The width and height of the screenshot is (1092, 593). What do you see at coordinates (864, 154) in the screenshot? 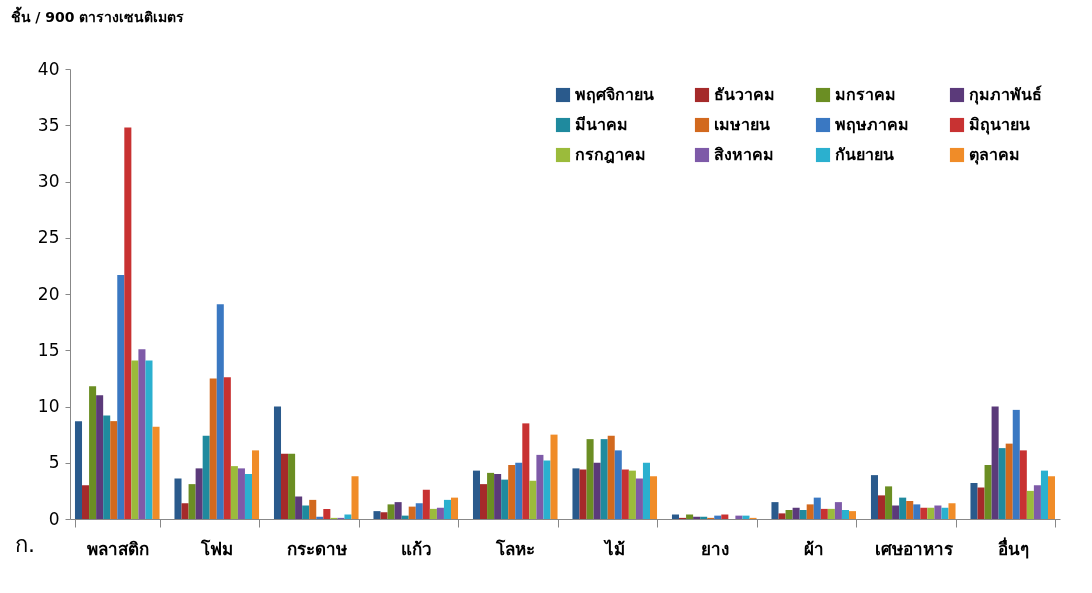
I see `legend-label: กันยายน` at bounding box center [864, 154].